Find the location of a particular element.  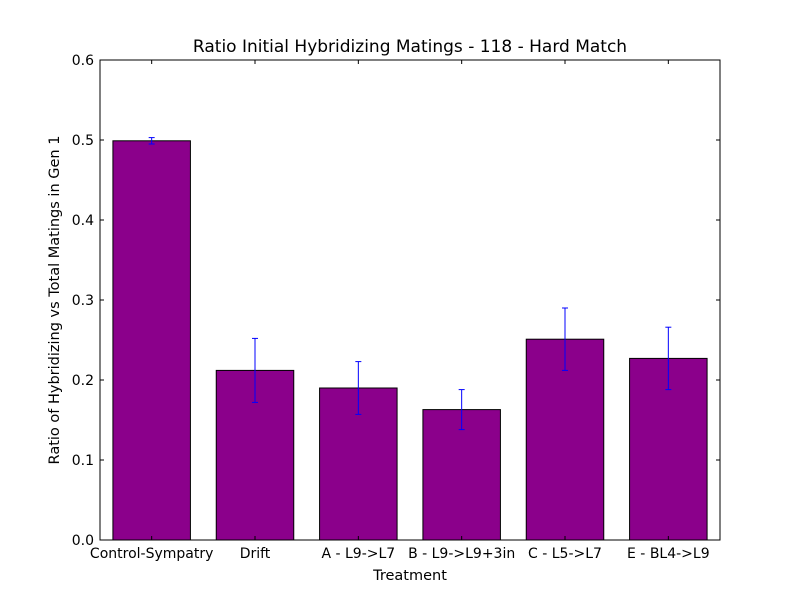

y-tick-label-3: 0.3 is located at coordinates (83, 301).